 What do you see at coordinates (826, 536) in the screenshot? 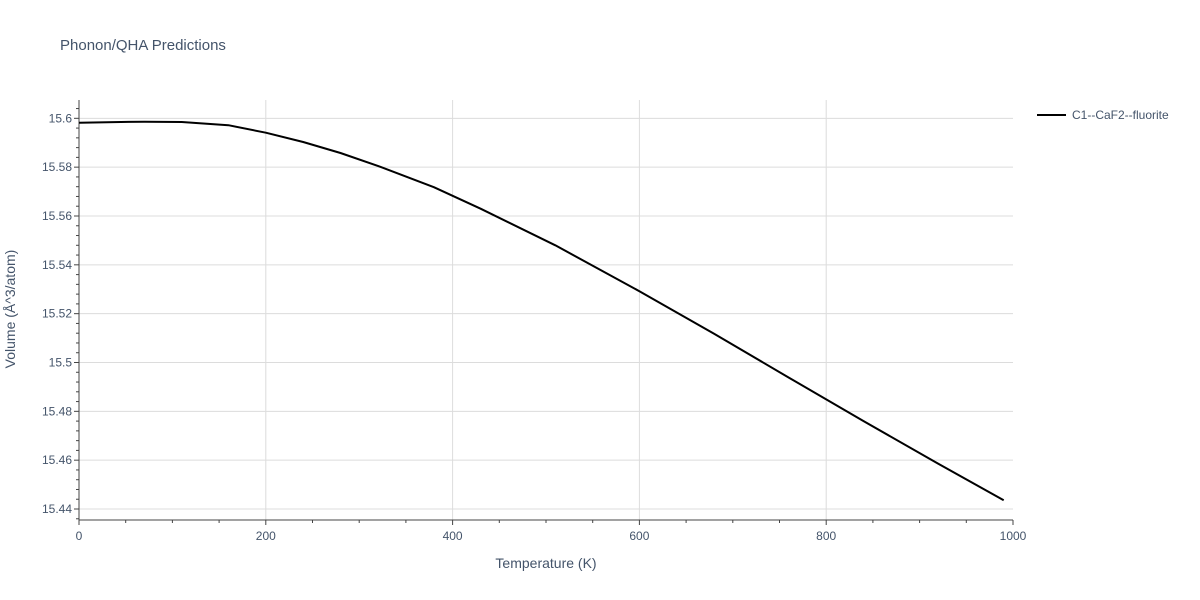
I see `x-tick-label: 800` at bounding box center [826, 536].